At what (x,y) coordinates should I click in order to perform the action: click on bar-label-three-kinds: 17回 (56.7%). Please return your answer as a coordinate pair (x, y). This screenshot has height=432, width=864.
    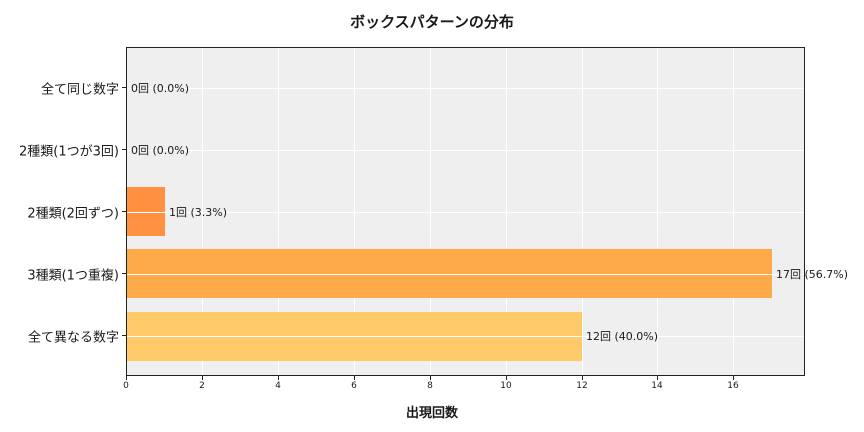
    Looking at the image, I should click on (812, 274).